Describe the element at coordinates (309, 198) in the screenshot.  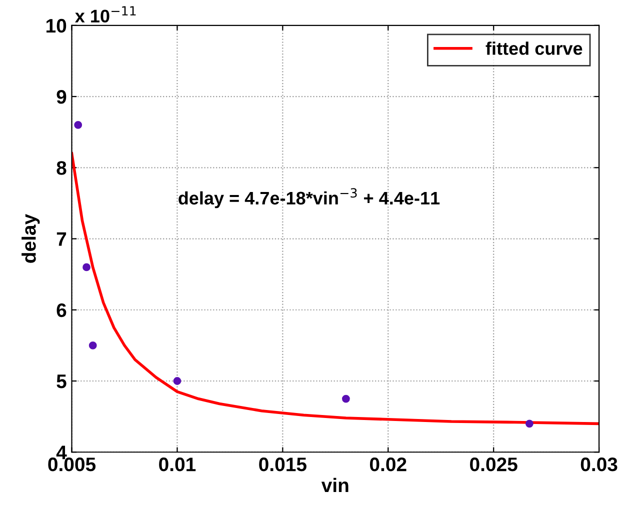
I see `annotation: delay = 4.7e-18*vin$^{−3}$ + 4.4e-11` at that location.